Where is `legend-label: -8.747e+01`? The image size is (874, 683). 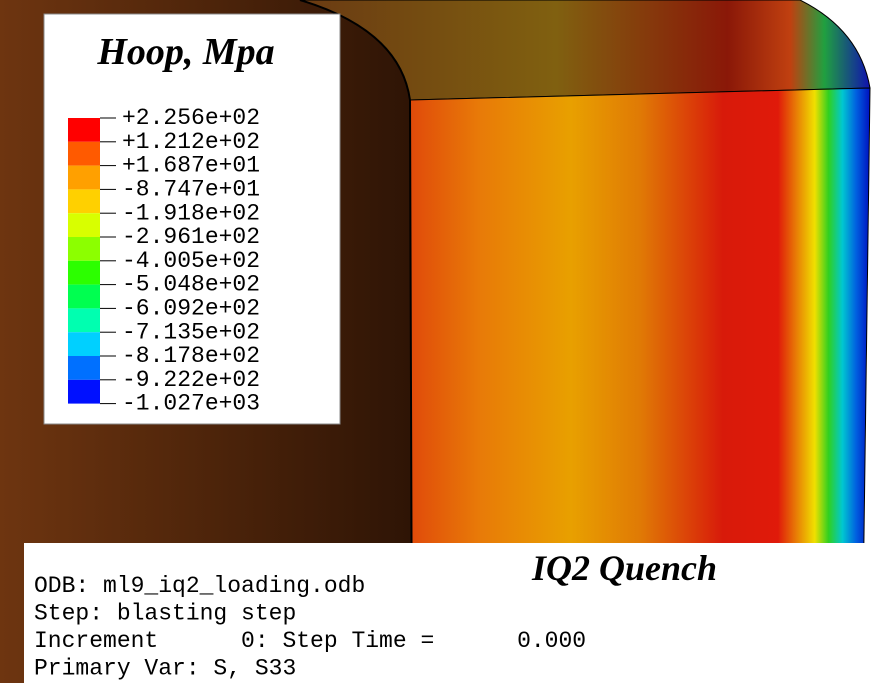 legend-label: -8.747e+01 is located at coordinates (191, 189).